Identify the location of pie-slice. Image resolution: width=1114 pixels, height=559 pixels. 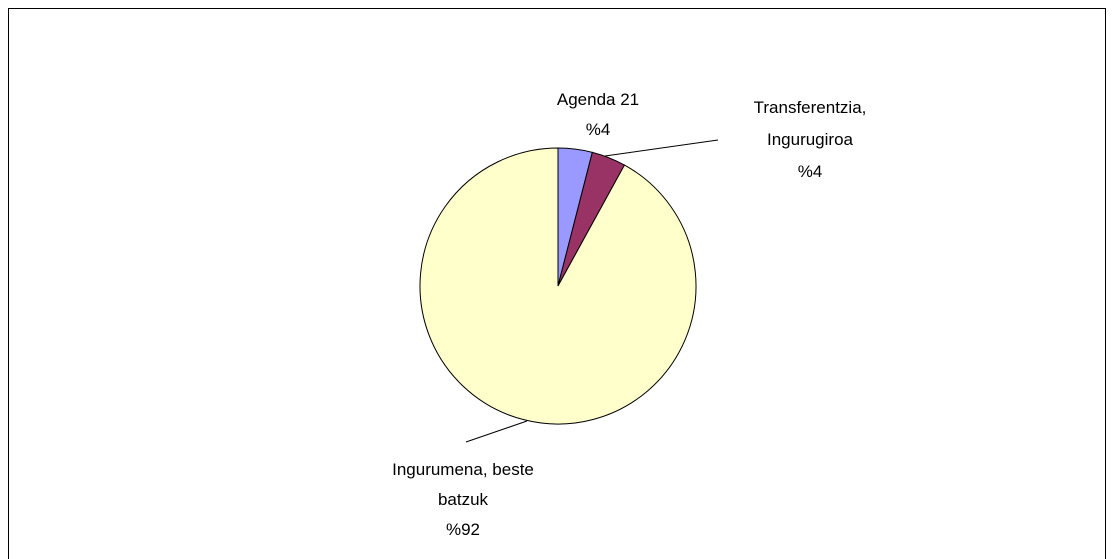
(558, 286).